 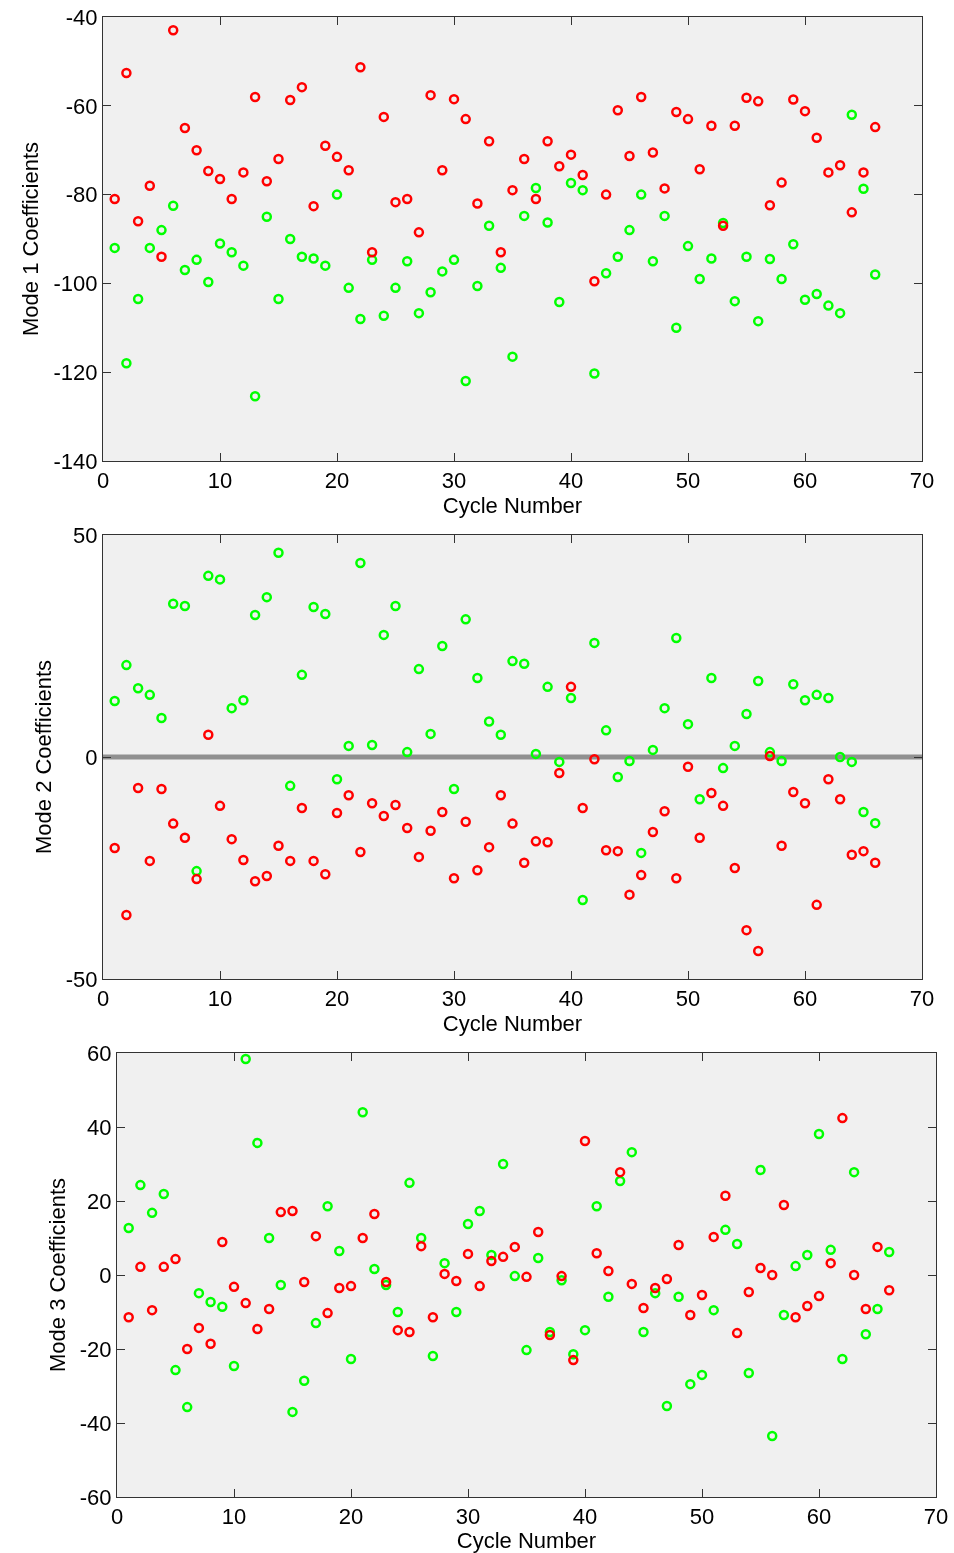 I want to click on y-tick-label: 40, so click(x=99, y=1127).